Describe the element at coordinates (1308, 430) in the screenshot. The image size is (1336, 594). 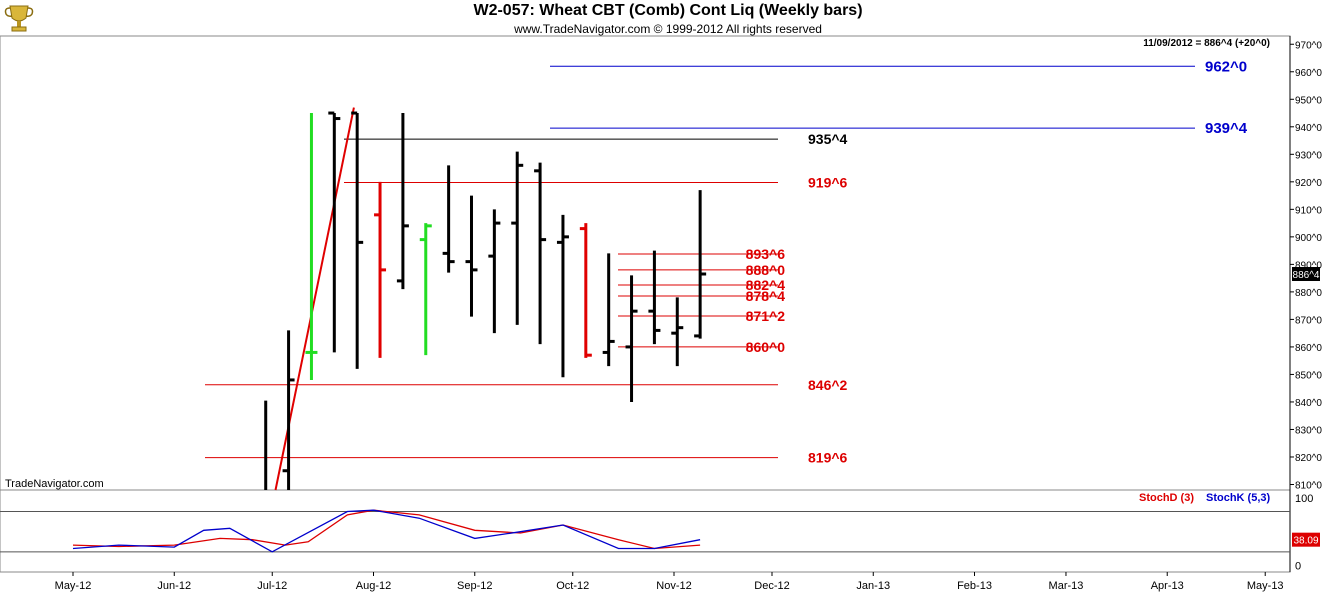
I see `y-tick-label: 830^0` at that location.